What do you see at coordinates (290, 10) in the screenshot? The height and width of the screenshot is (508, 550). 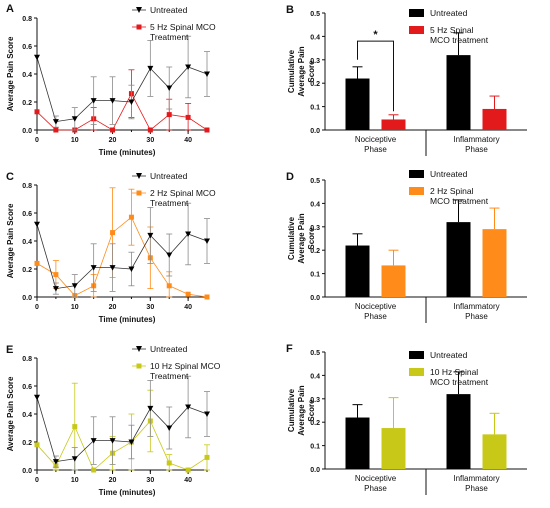 I see `panel-letter: B` at bounding box center [290, 10].